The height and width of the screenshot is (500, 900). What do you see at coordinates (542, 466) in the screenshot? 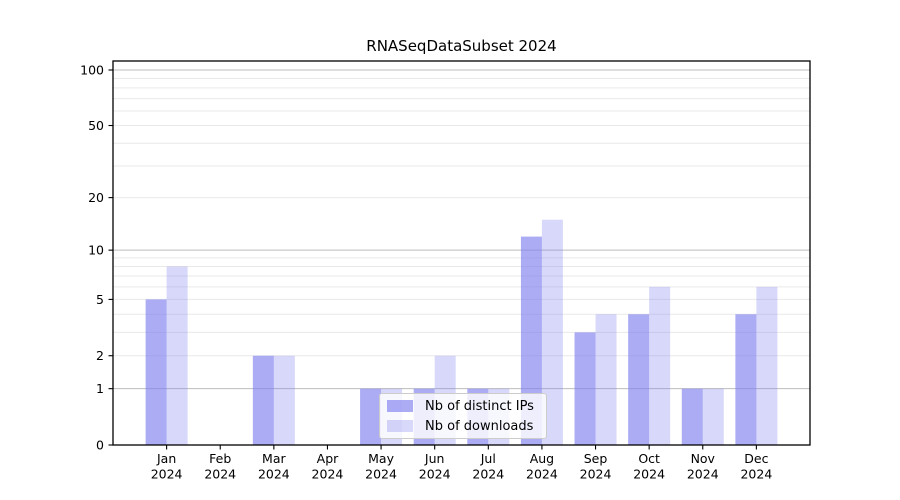
I see `x-tick-label: Aug 2024` at bounding box center [542, 466].